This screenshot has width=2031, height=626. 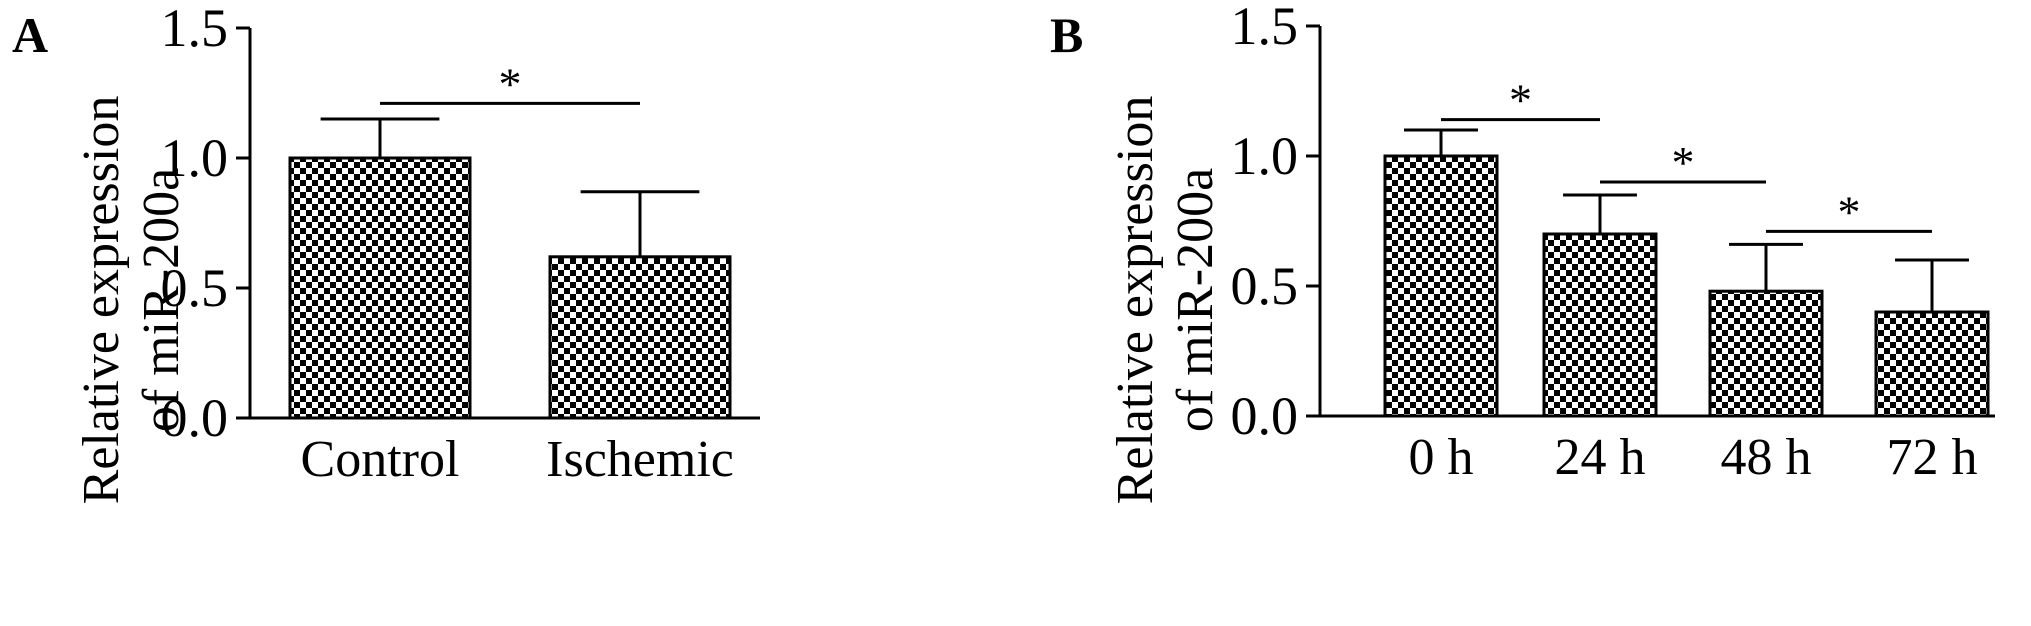 I want to click on significance-star-a: *, so click(x=510, y=83).